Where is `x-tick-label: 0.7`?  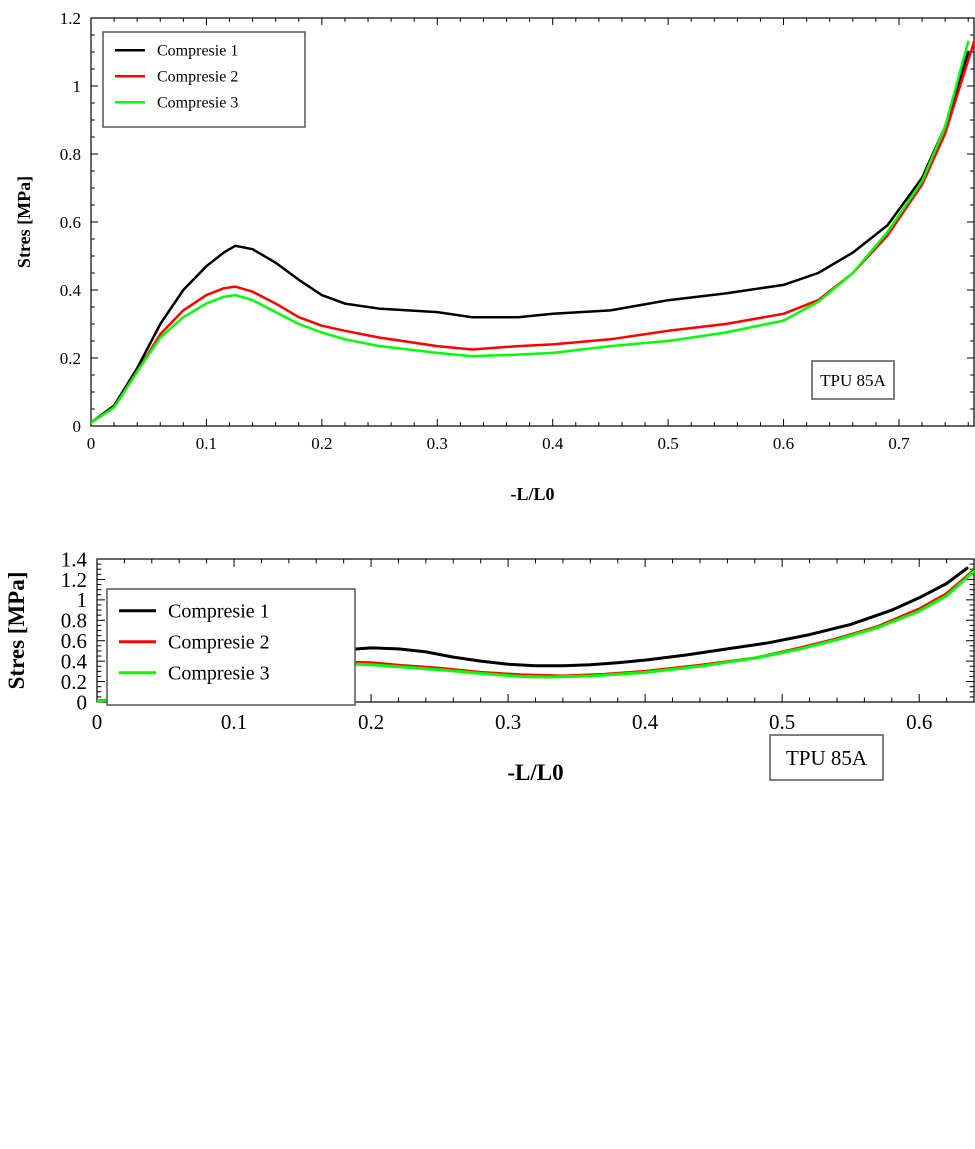 x-tick-label: 0.7 is located at coordinates (899, 443).